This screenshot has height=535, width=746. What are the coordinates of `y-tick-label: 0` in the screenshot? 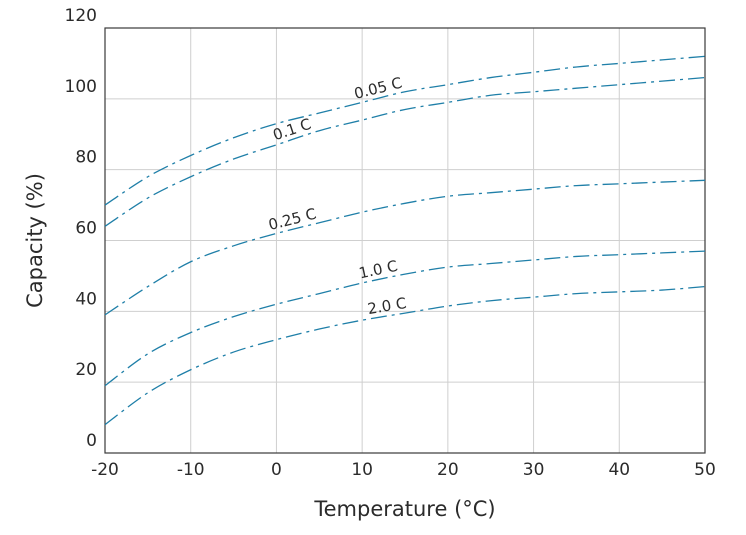 It's located at (91, 441).